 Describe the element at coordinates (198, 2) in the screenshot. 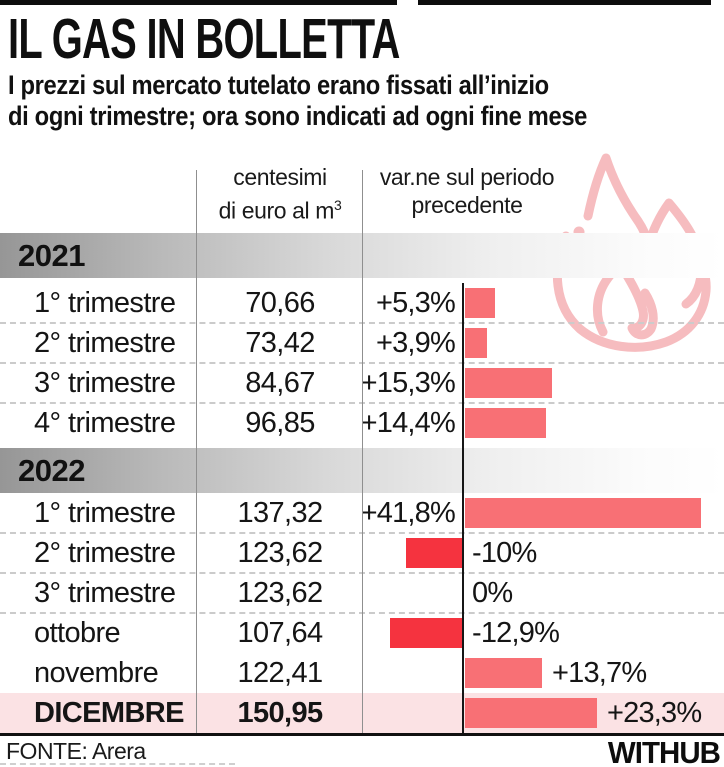

I see `top-border-segment-left` at that location.